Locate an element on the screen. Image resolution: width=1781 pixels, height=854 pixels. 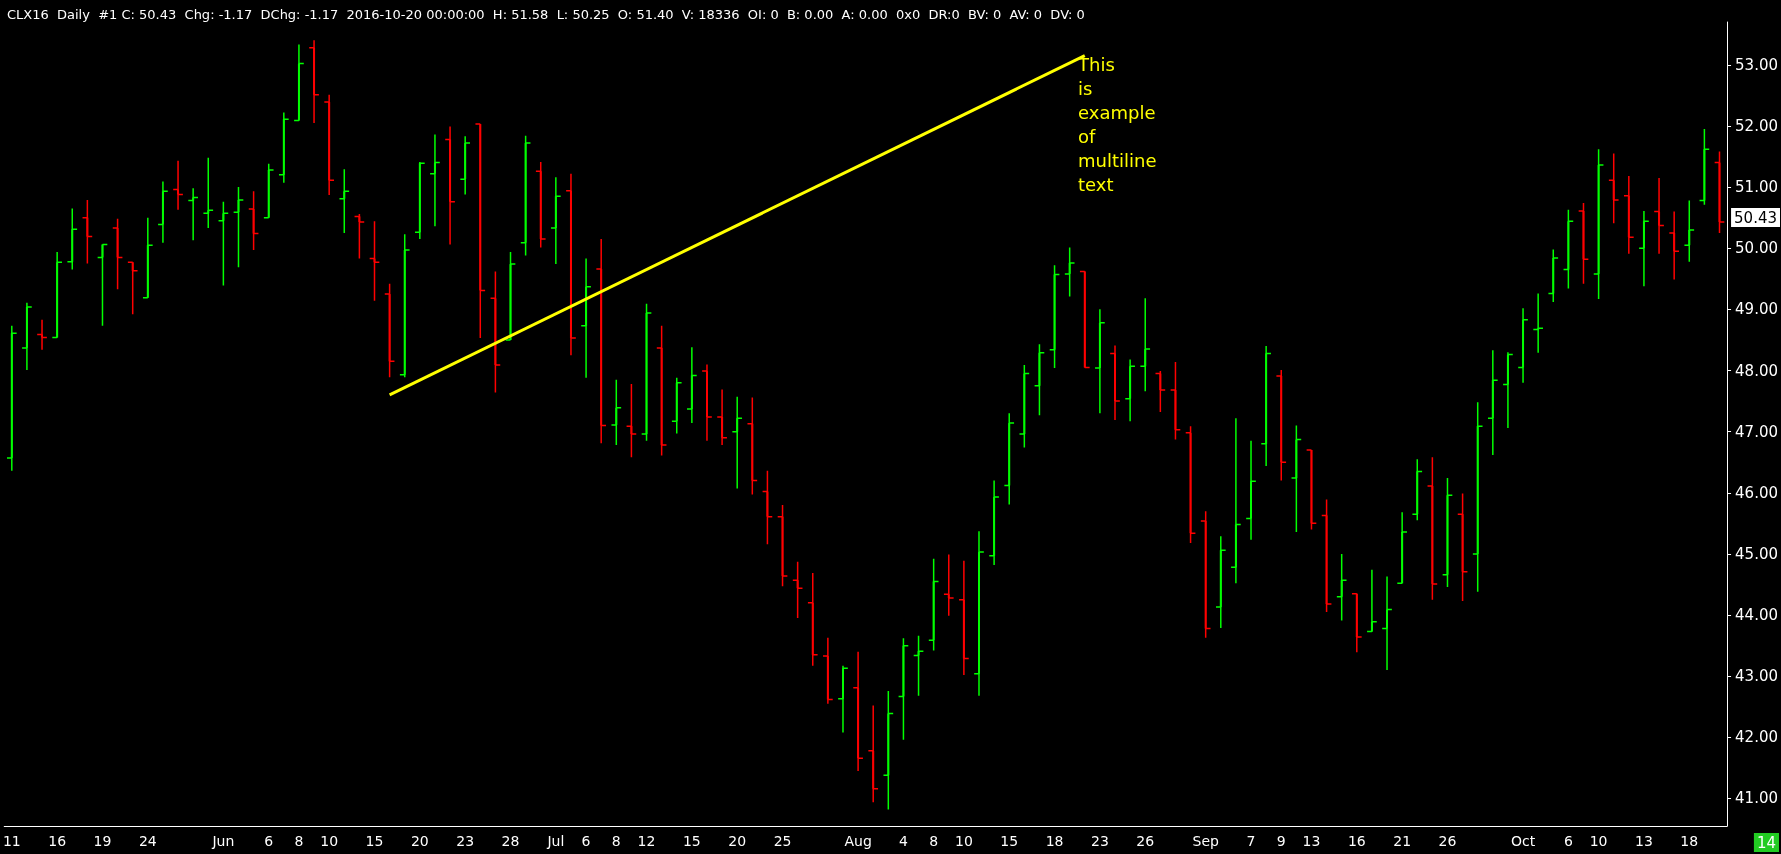
y-tick-label: 47.00 is located at coordinates (1757, 431).